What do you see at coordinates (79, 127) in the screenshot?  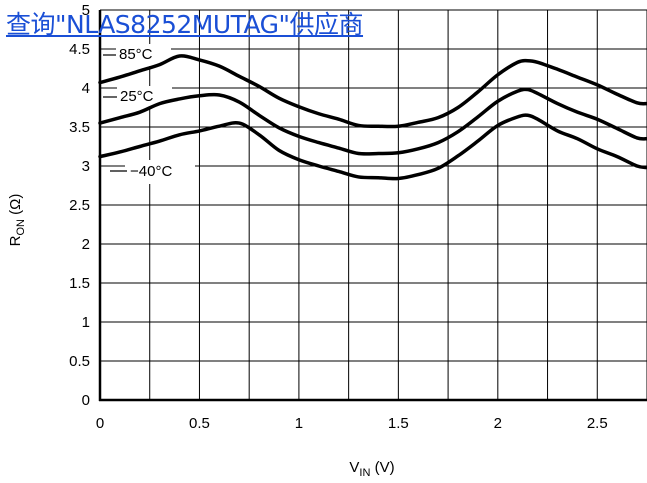 I see `y-tick-label: 3.5` at bounding box center [79, 127].